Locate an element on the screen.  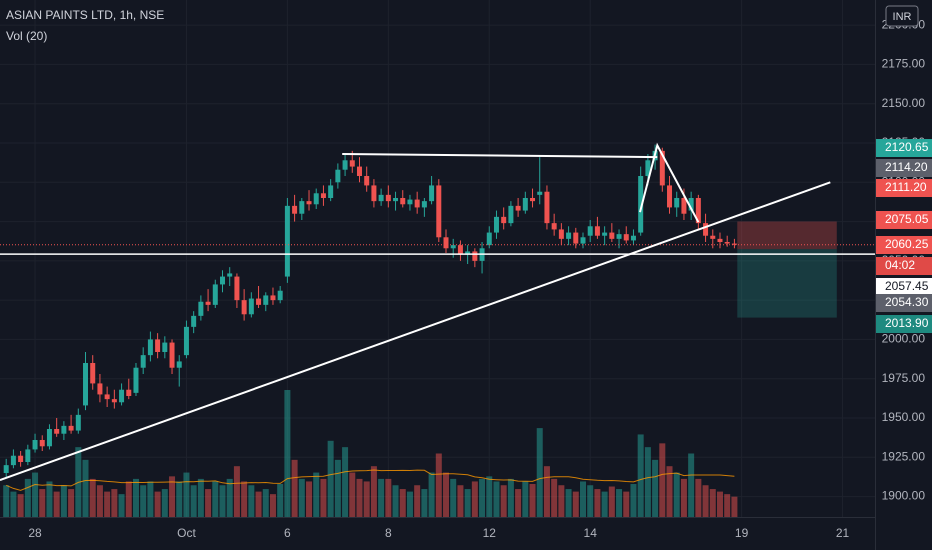
y-tick-label: 1900.00 is located at coordinates (904, 496).